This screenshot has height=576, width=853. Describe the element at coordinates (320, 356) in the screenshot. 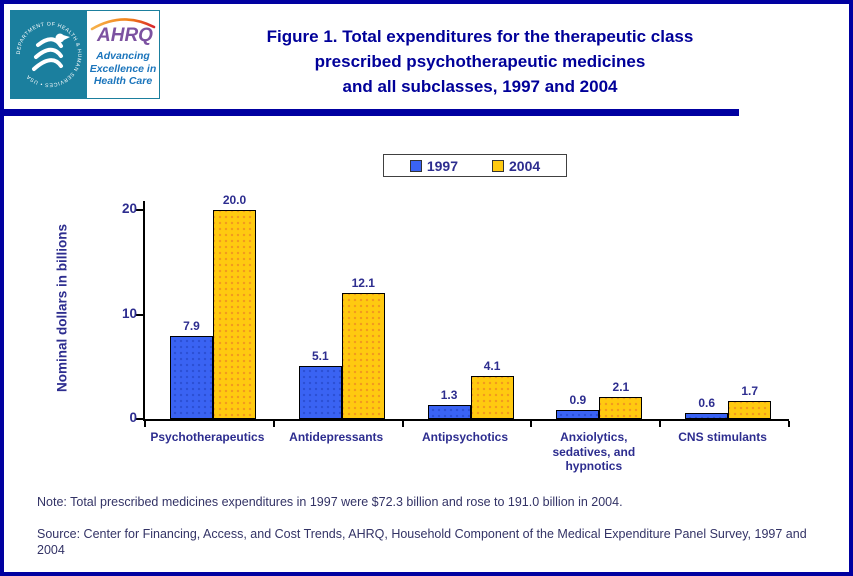

I see `bar-value-label: 5.1` at that location.